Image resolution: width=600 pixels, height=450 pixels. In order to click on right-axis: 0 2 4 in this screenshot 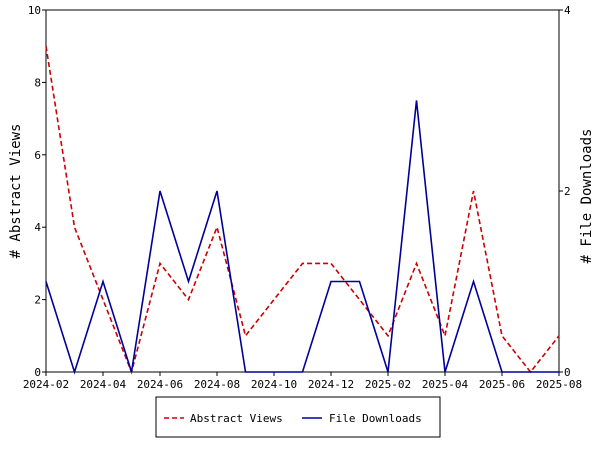, I will do `click(565, 191)`.